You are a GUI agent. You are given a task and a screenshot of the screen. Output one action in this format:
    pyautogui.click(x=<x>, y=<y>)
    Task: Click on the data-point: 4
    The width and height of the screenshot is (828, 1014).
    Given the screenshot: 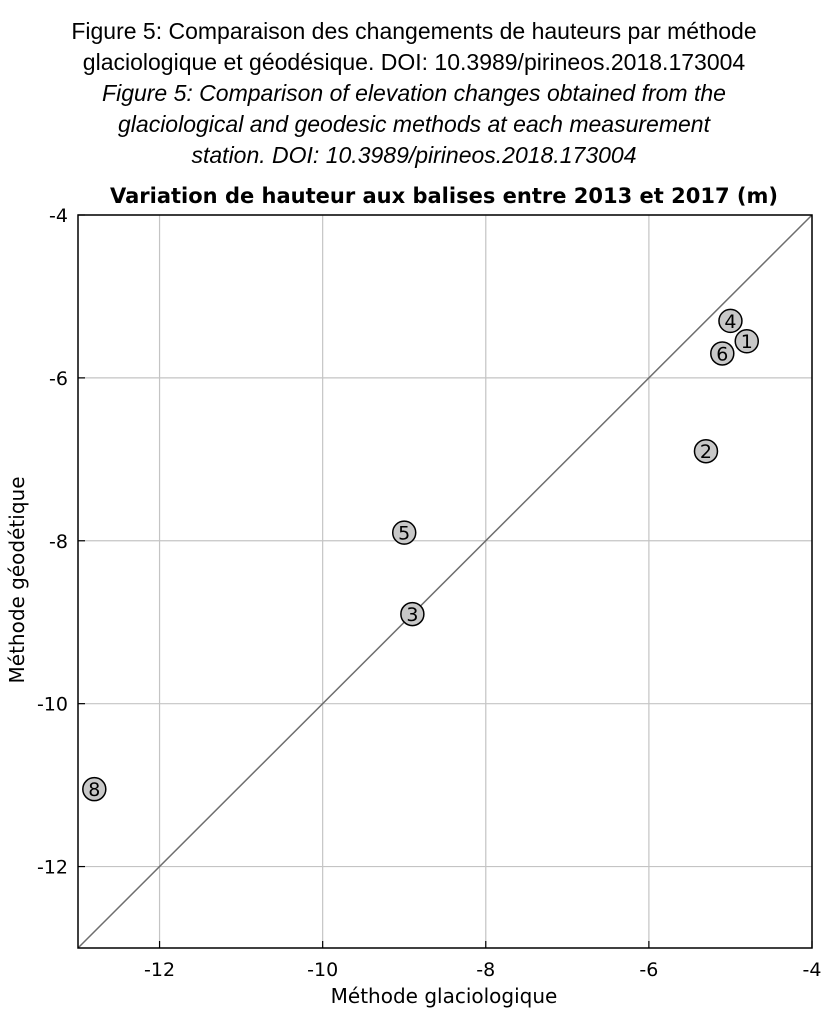 What is the action you would take?
    pyautogui.click(x=730, y=321)
    